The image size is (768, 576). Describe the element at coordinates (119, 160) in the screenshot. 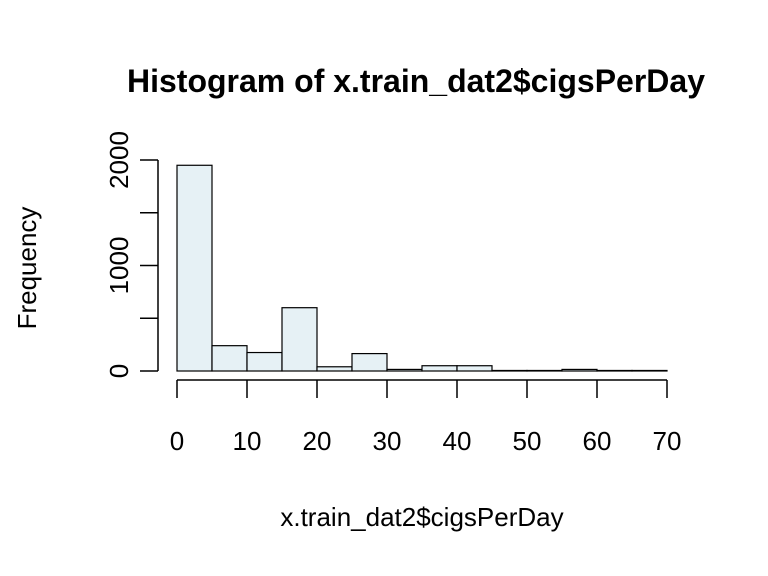

I see `y-tick-label-2000: 2000` at that location.